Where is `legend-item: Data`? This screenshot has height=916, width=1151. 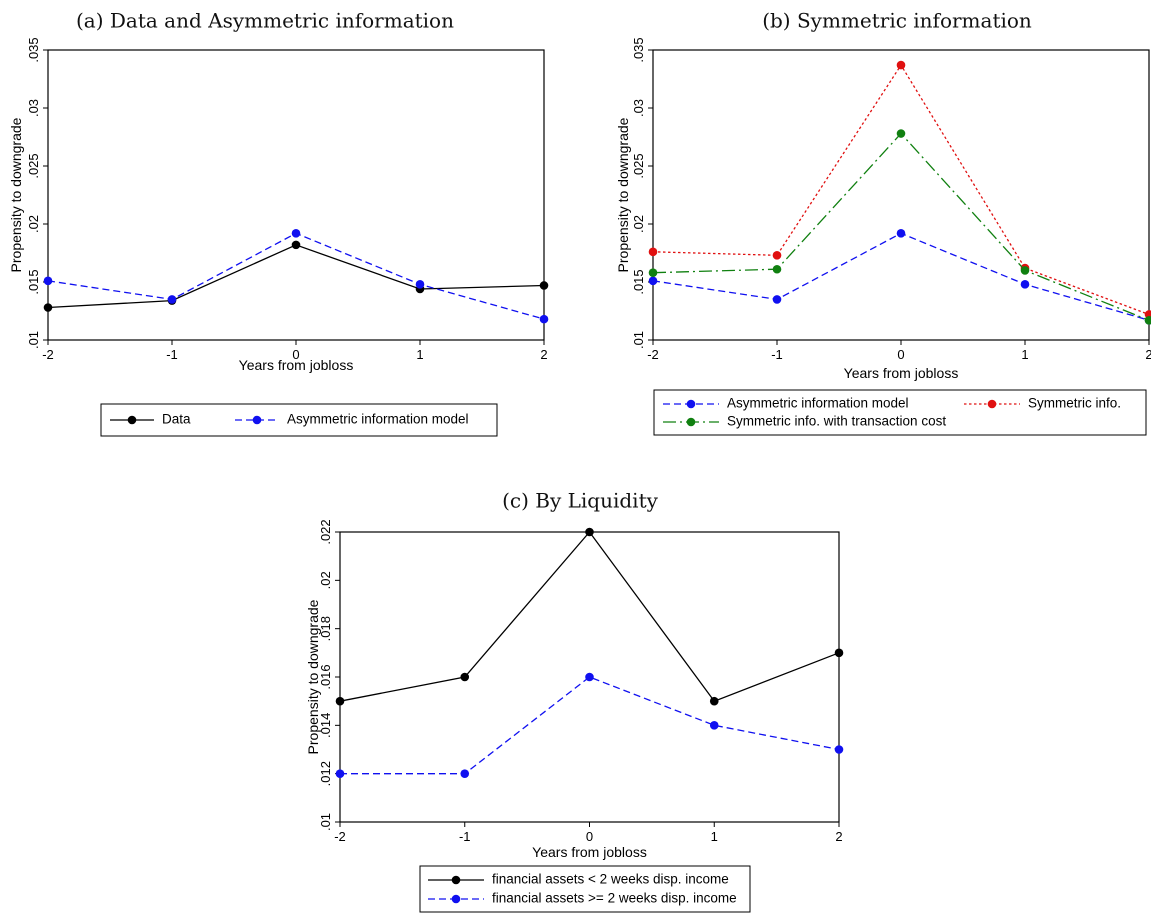 legend-item: Data is located at coordinates (150, 419).